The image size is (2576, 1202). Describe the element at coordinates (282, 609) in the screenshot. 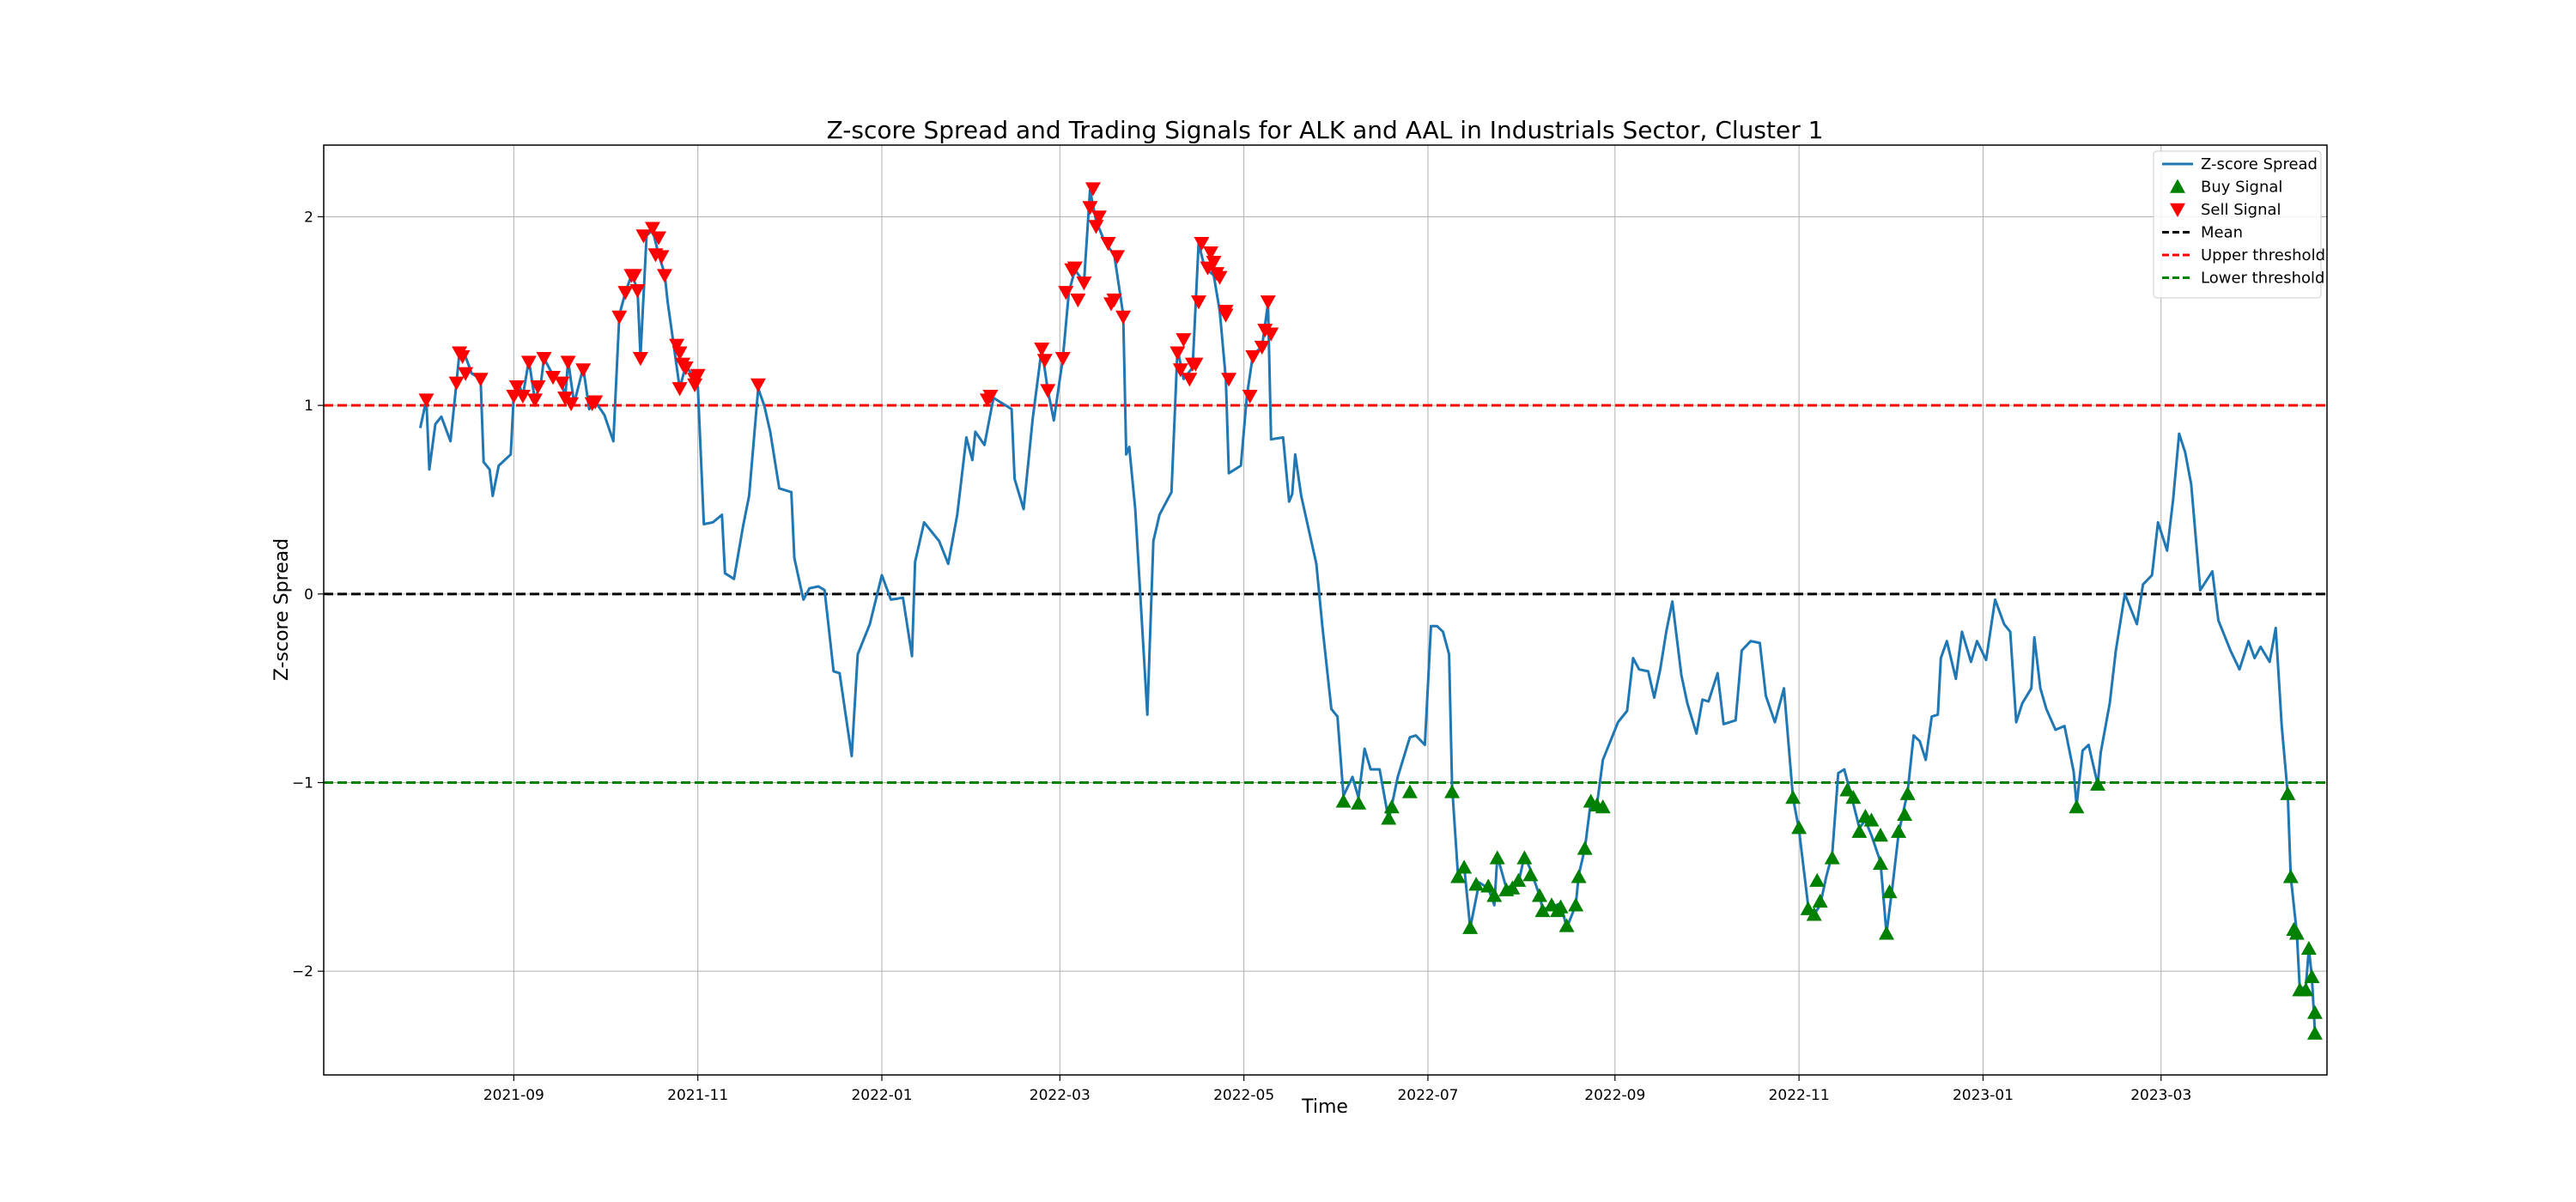

I see `y-axis-label: Z-score Spread` at that location.